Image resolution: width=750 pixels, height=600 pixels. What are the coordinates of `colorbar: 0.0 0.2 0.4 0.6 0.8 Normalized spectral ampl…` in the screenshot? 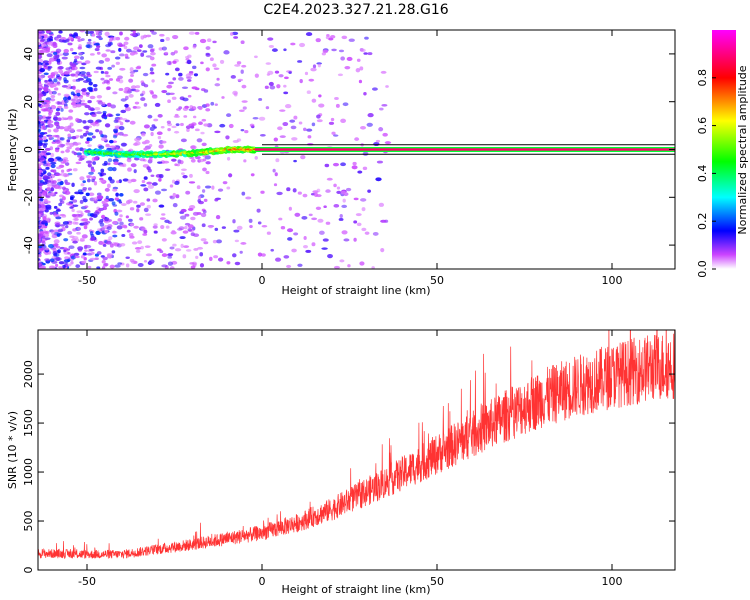 It's located at (722, 154).